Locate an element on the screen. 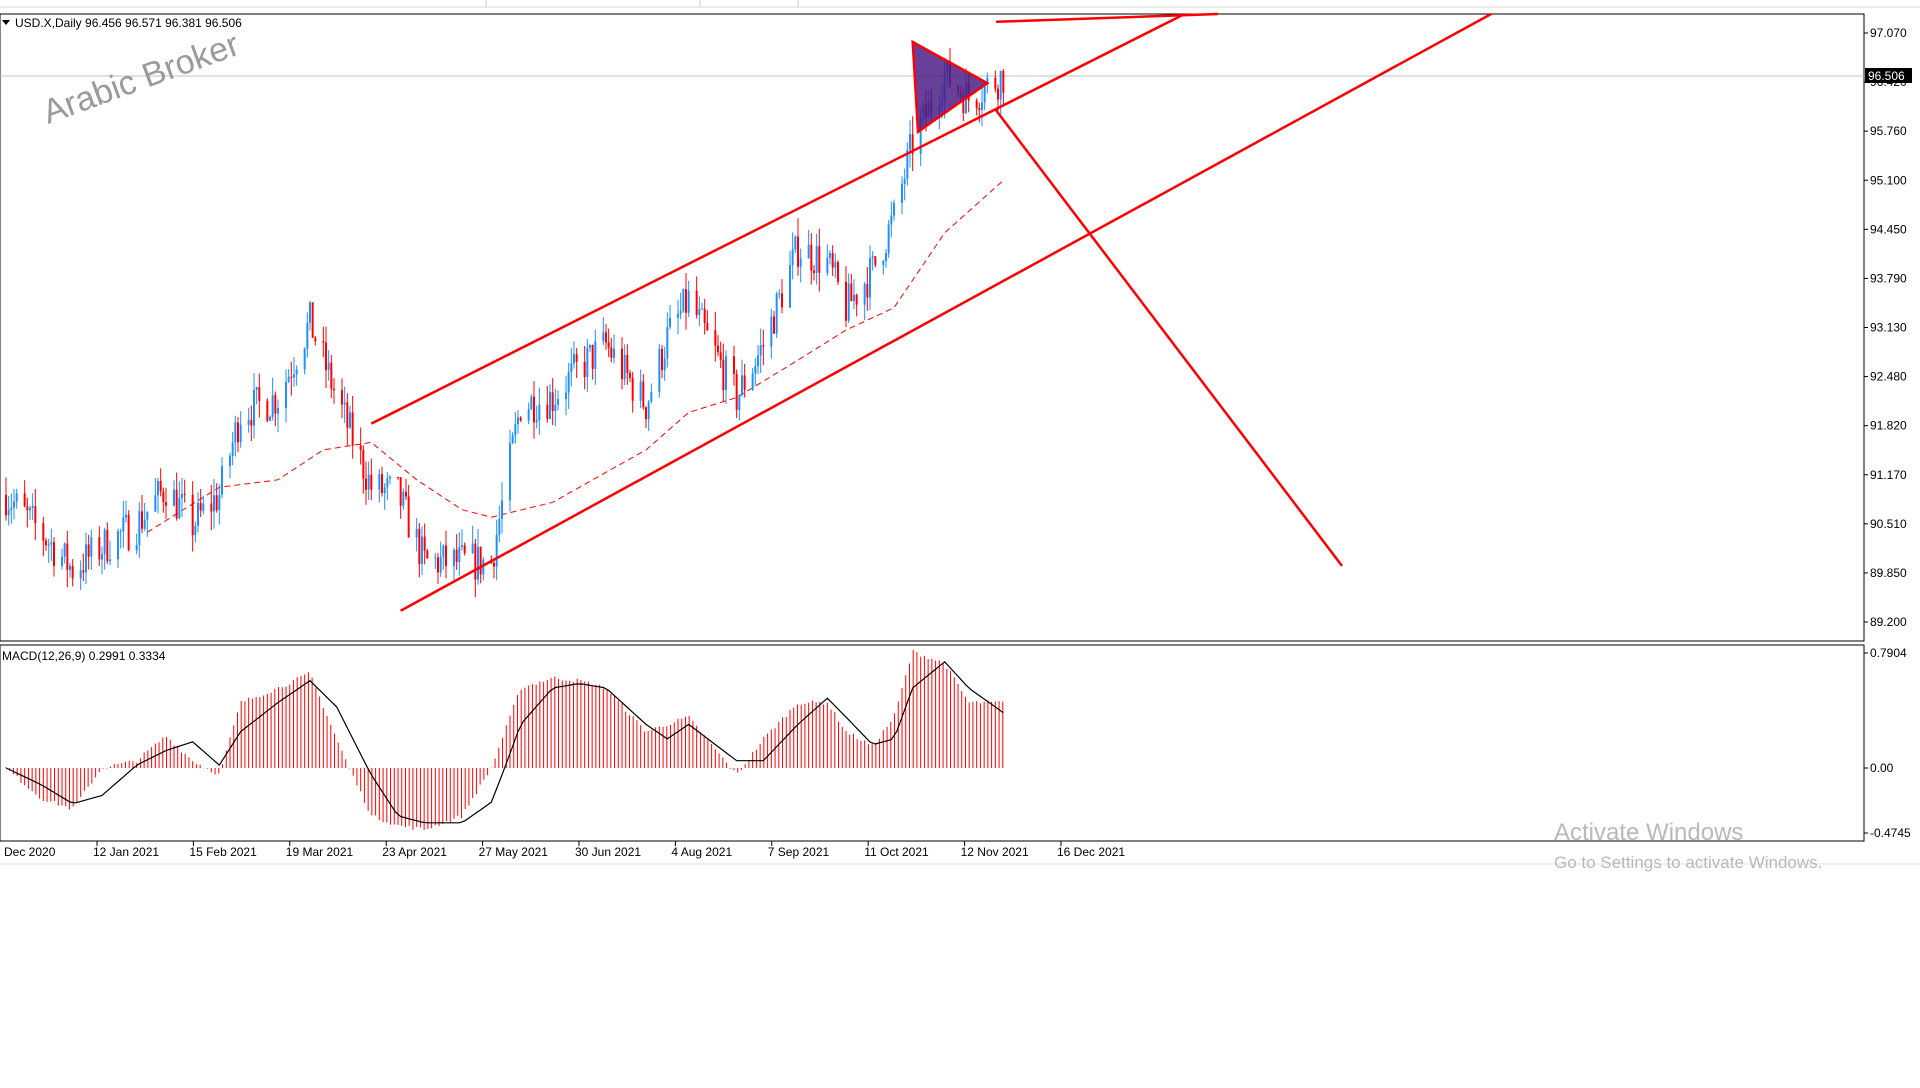 Image resolution: width=1920 pixels, height=1088 pixels. dropdown-triangle-icon is located at coordinates (6, 22).